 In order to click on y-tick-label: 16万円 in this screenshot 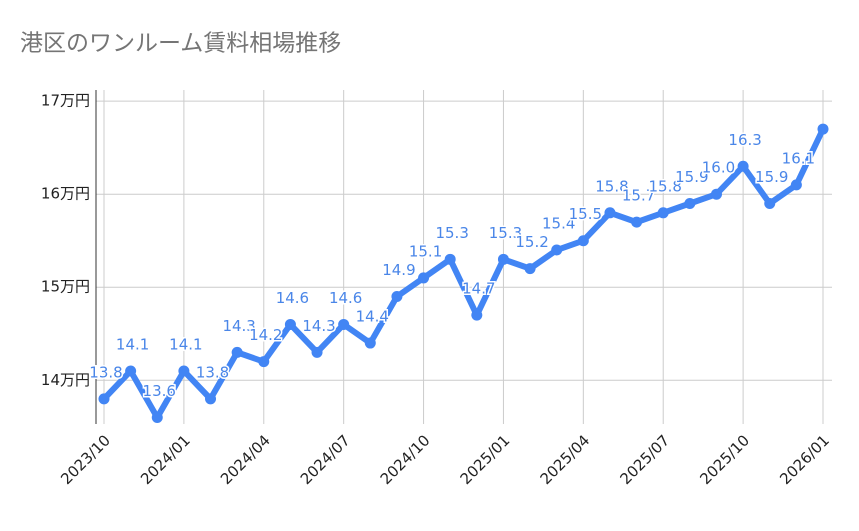, I will do `click(65, 194)`.